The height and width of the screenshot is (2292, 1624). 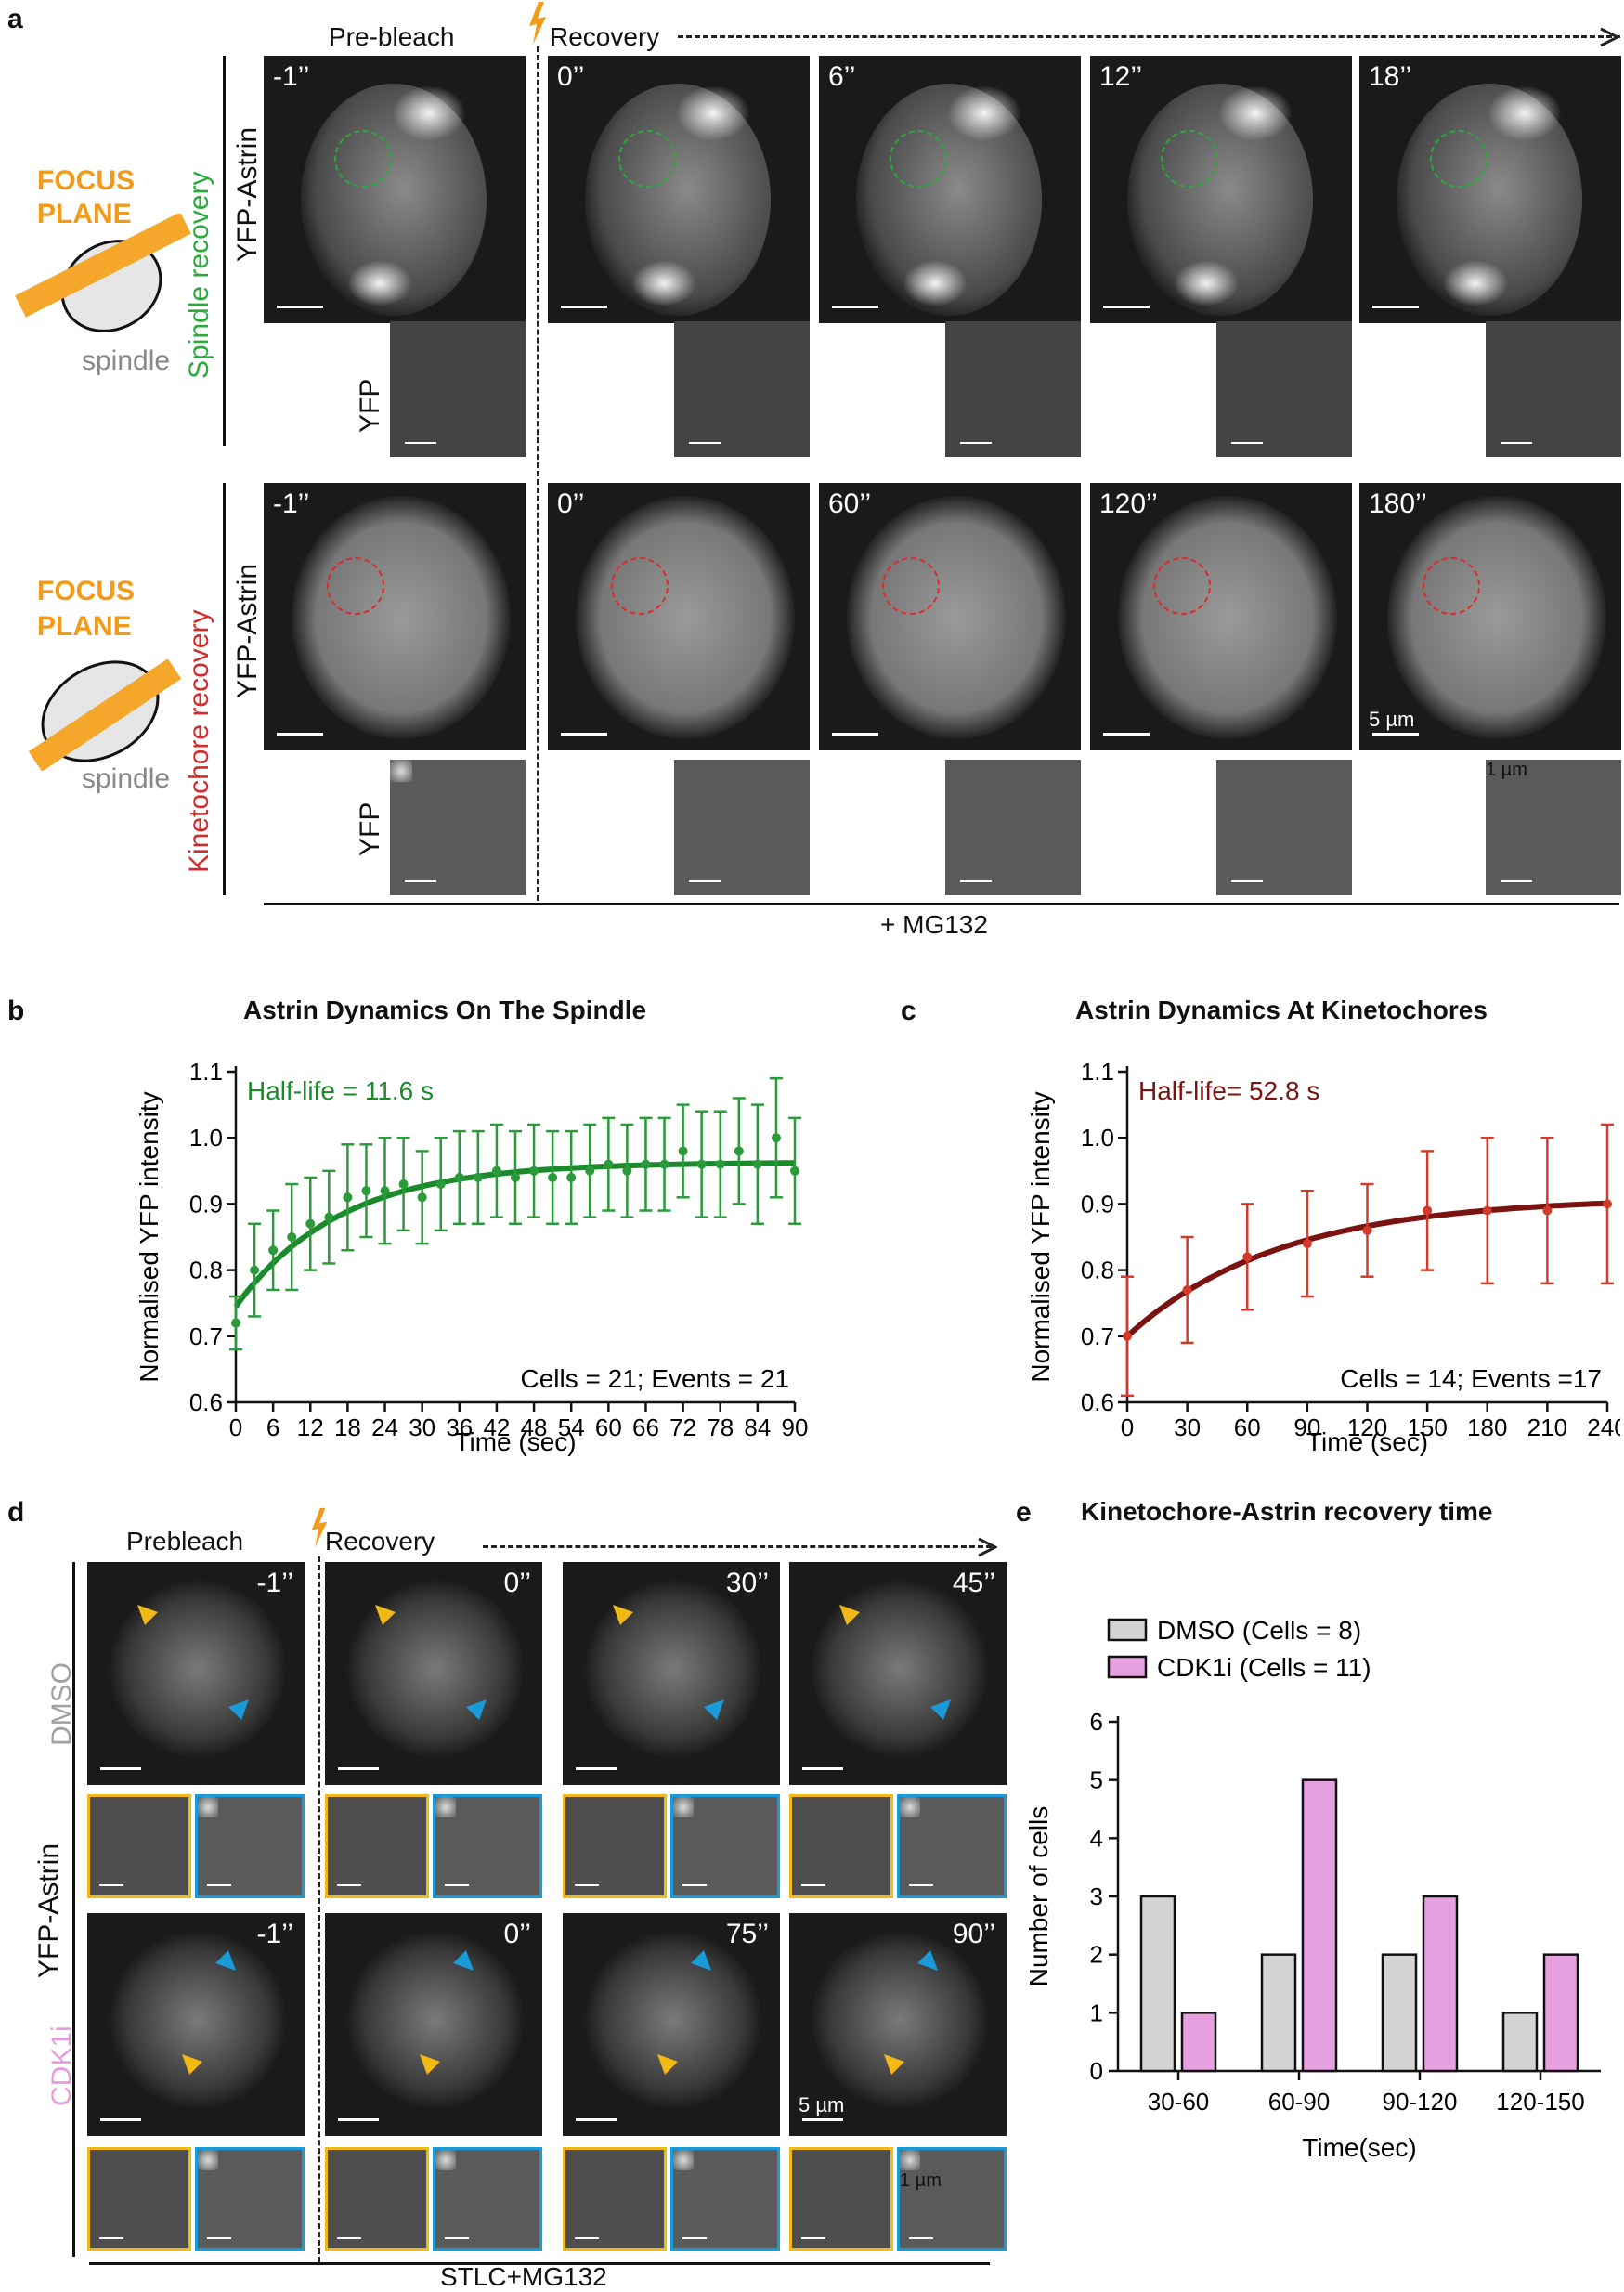 What do you see at coordinates (517, 1583) in the screenshot?
I see `dmso-time-label: 0’’` at bounding box center [517, 1583].